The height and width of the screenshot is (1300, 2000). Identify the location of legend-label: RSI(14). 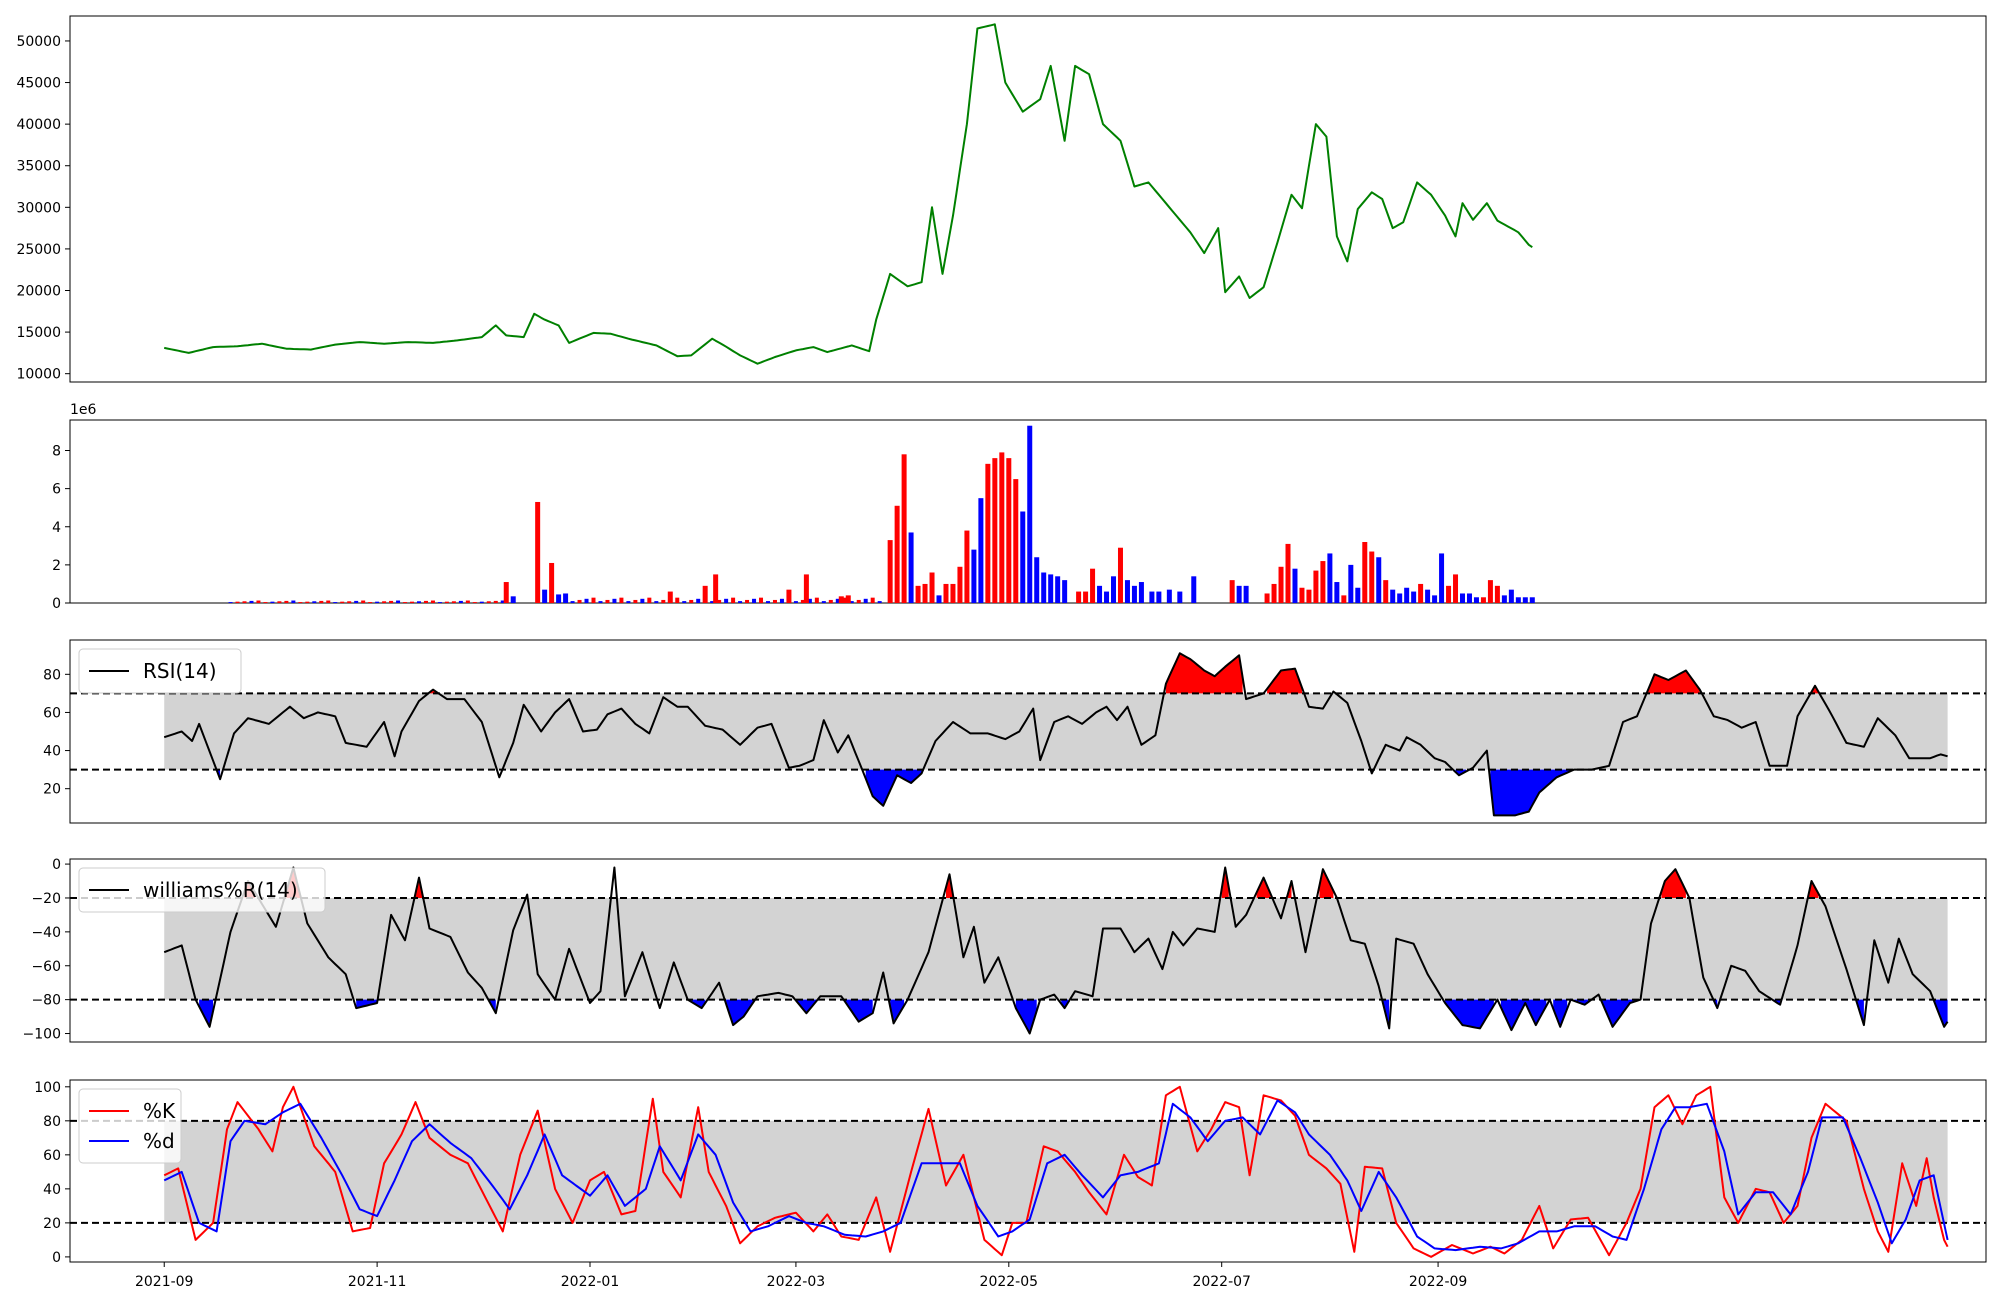
(180, 671).